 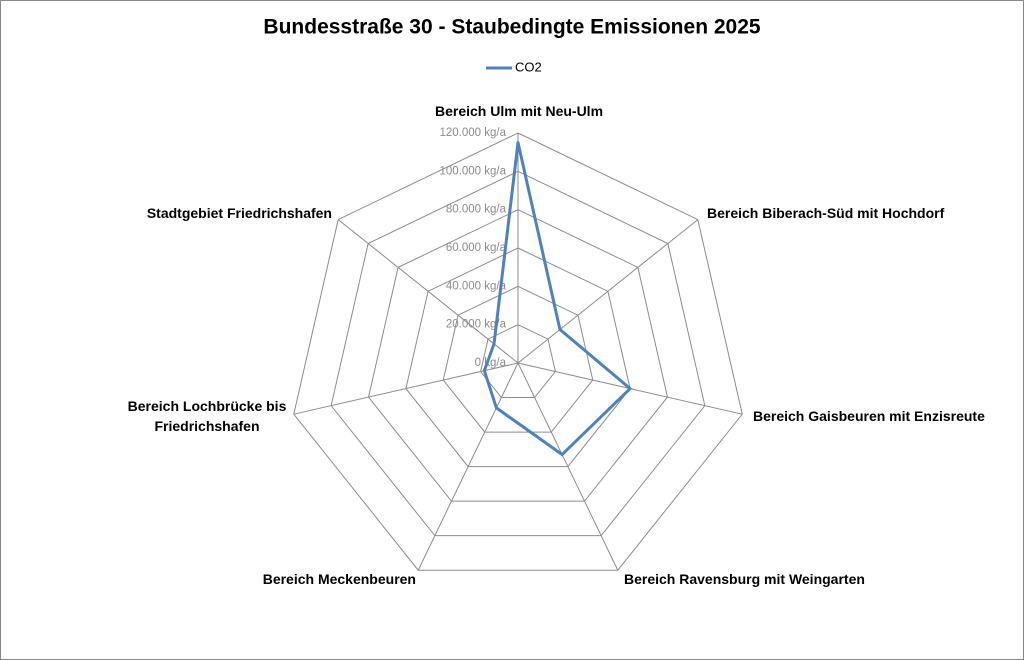 I want to click on category-label: Bereich Biberach-Süd mit Hochdorf, so click(x=826, y=213).